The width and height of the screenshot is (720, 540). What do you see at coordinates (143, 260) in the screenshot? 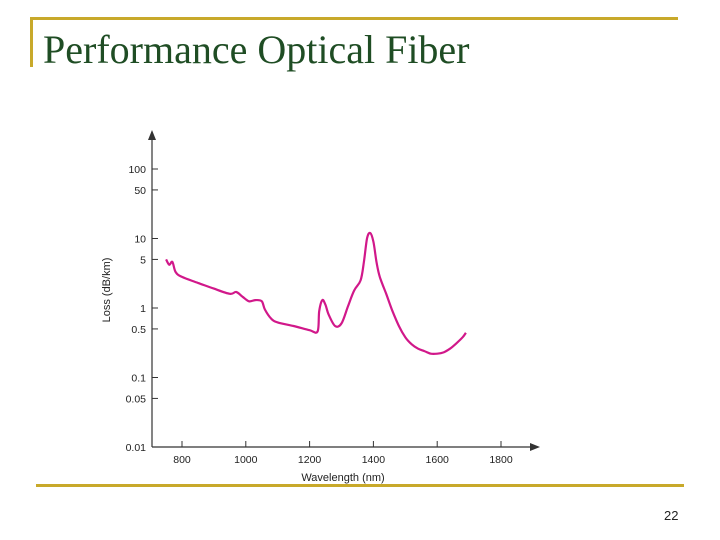
I see `y-tick-label: 5` at bounding box center [143, 260].